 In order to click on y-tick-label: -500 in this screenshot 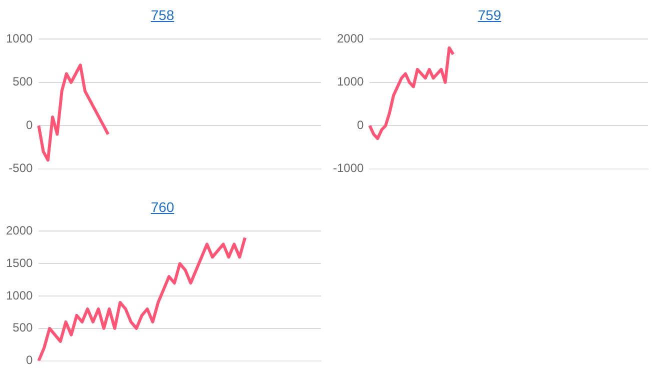, I will do `click(21, 168)`.